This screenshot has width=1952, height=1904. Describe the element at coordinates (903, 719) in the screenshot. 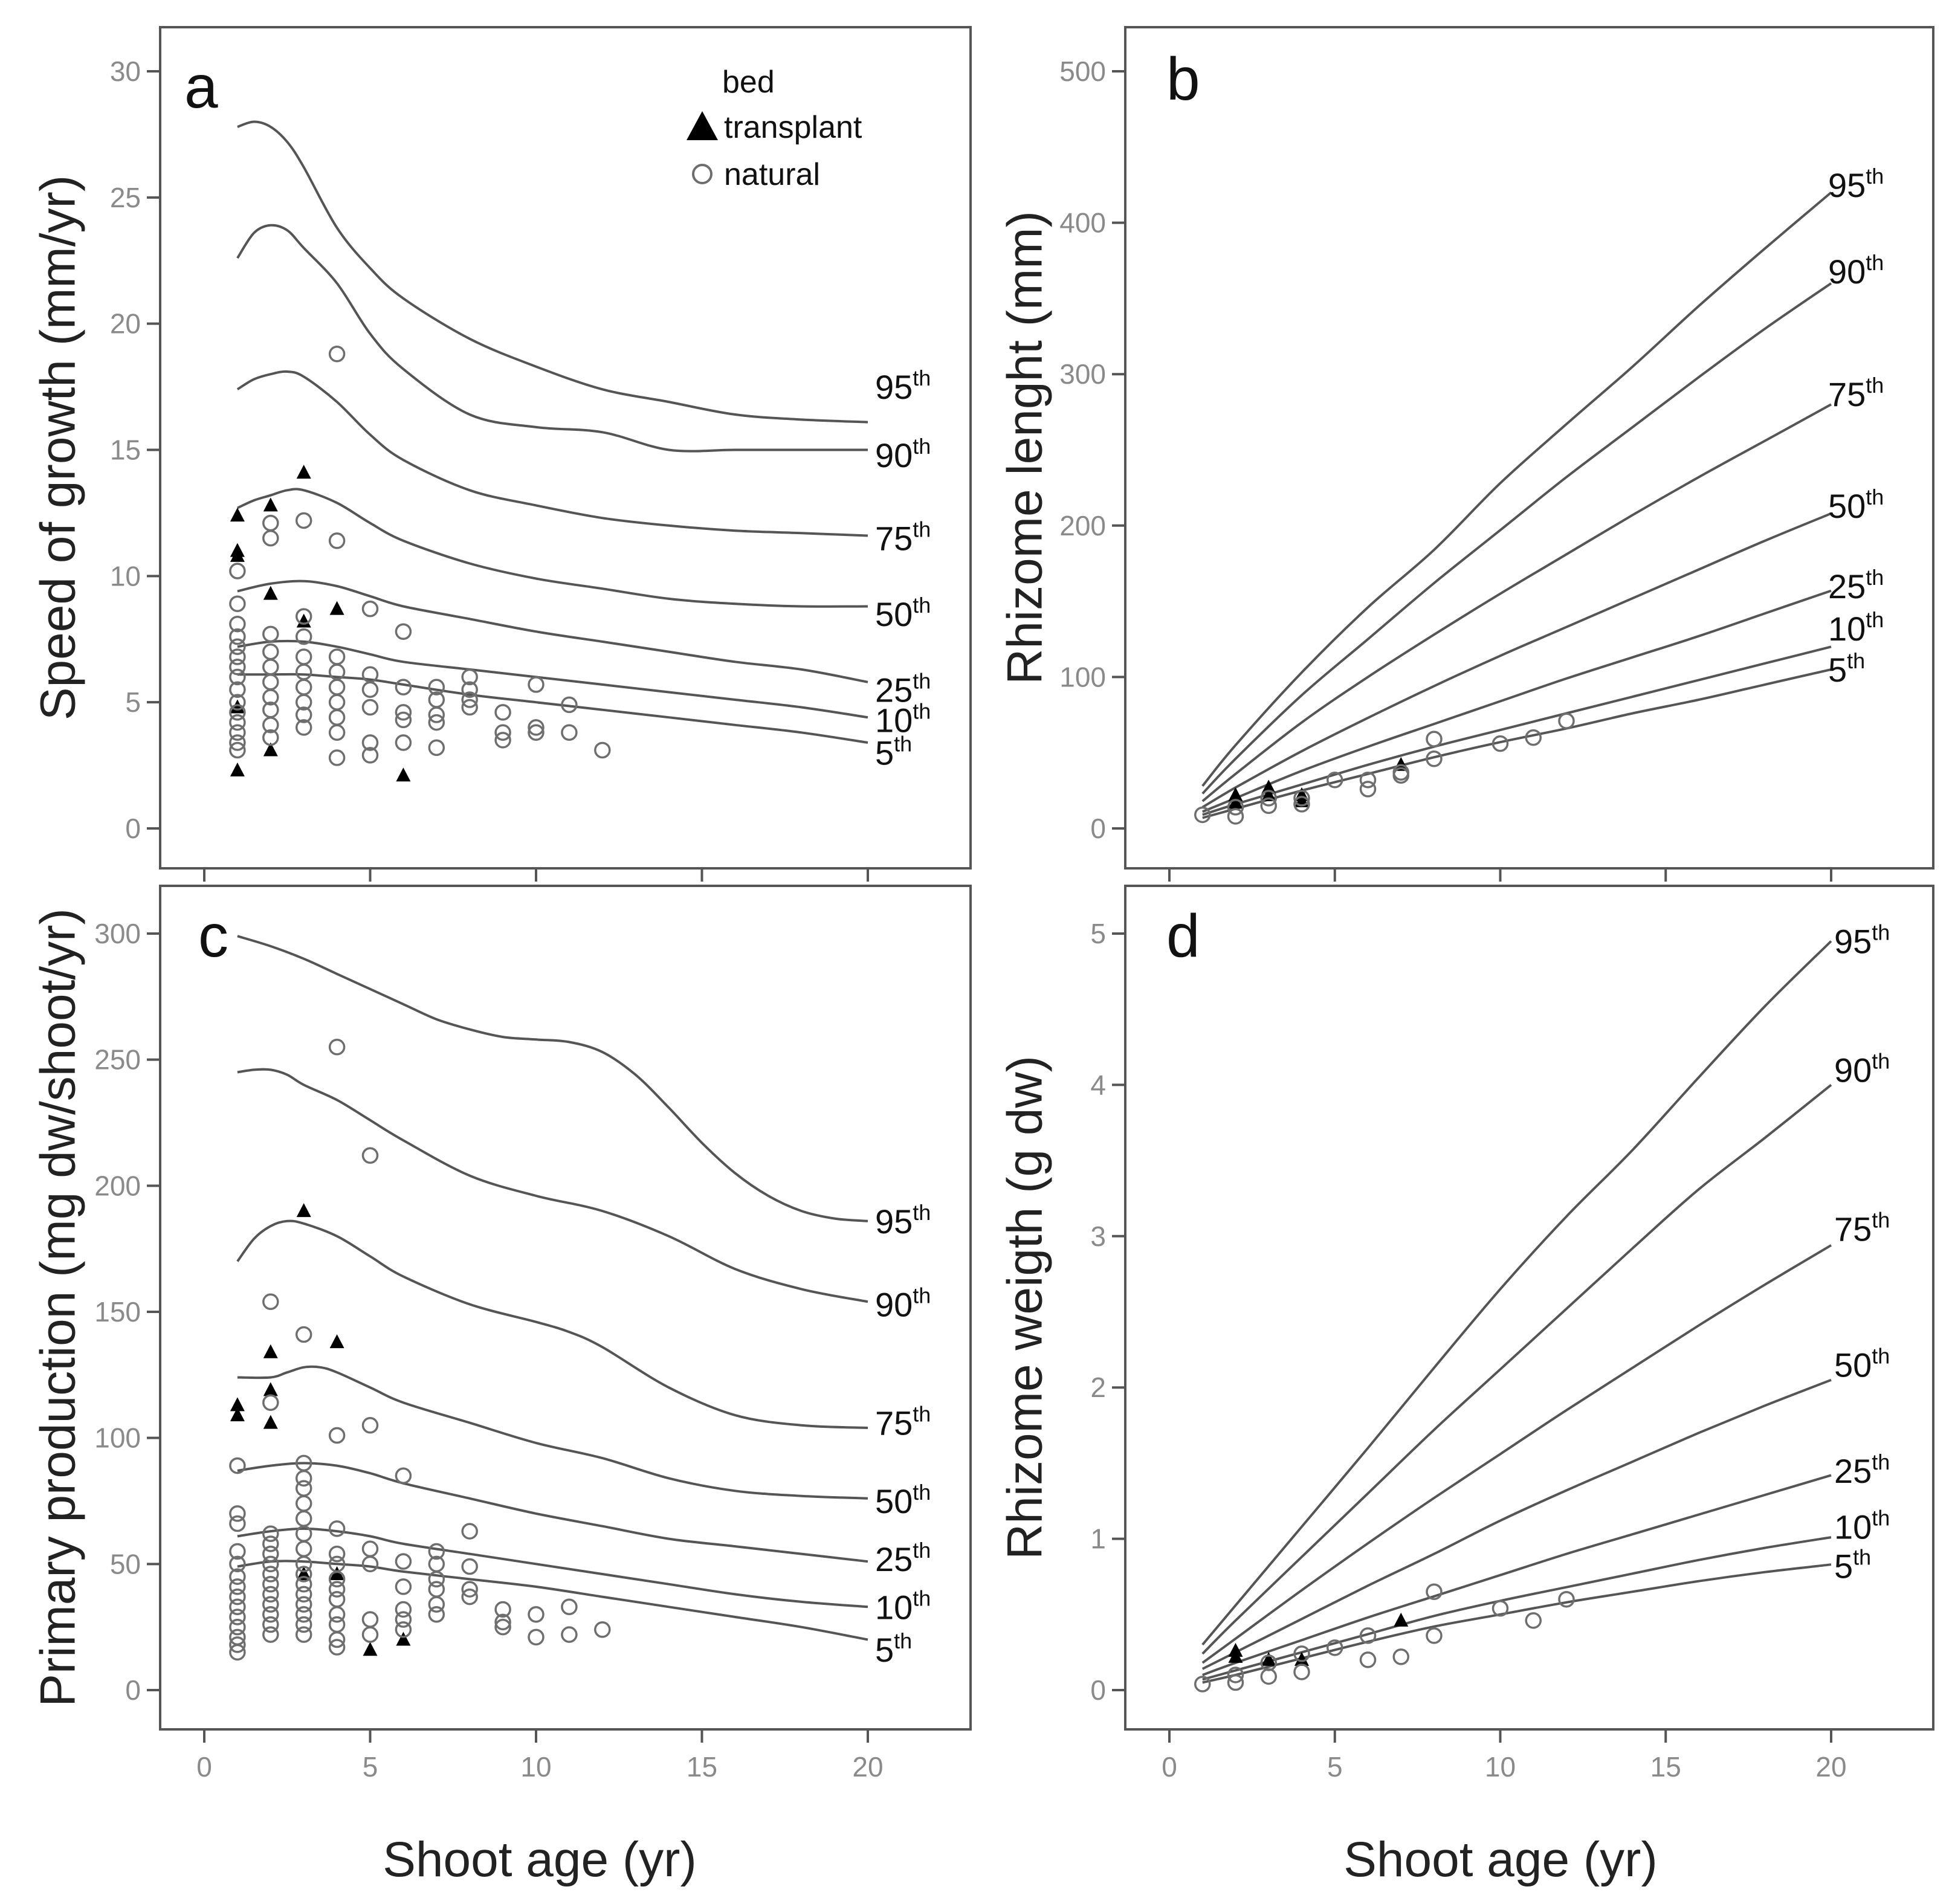

I see `curve-label-10: 10th` at that location.